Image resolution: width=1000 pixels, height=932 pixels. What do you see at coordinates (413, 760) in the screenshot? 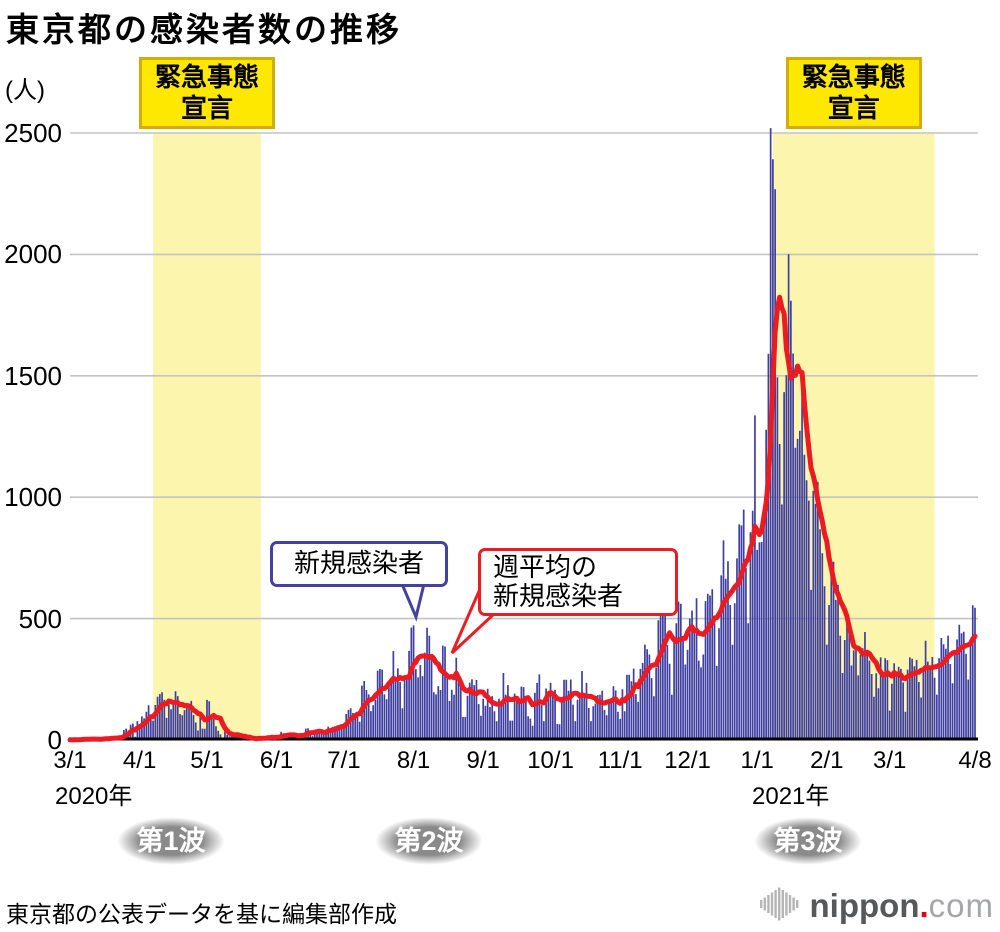
I see `x-tick-8-1: 8/1` at bounding box center [413, 760].